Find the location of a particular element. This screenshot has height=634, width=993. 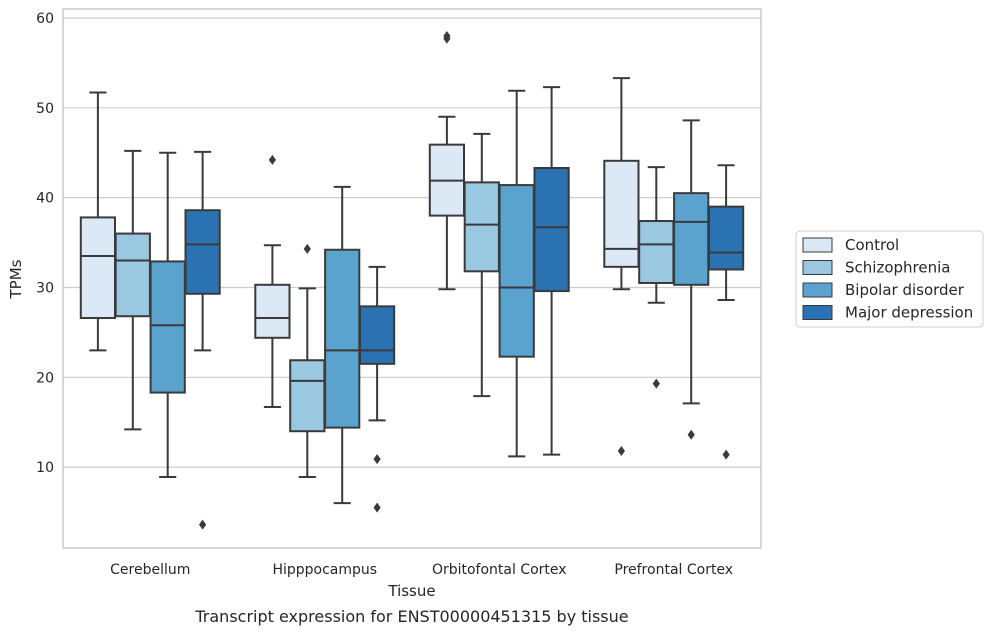

y-axis-label: TPMs is located at coordinates (16, 279).